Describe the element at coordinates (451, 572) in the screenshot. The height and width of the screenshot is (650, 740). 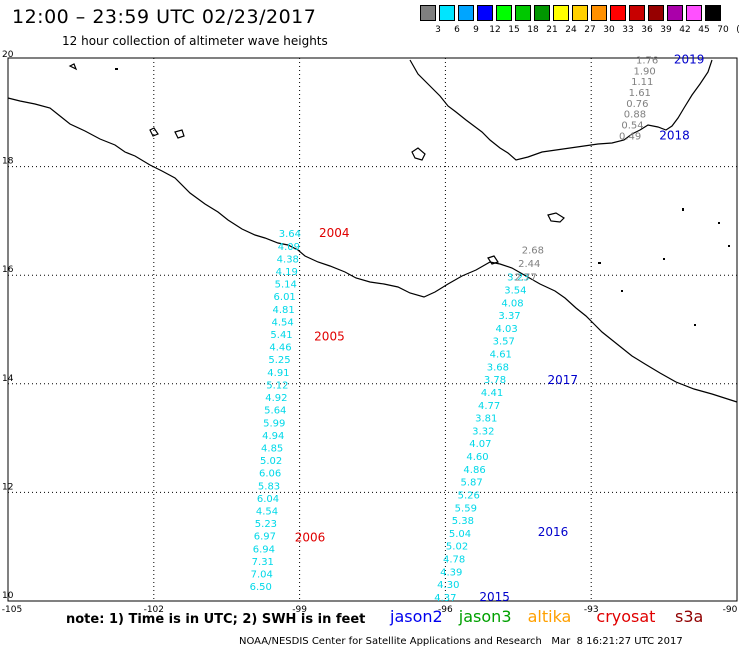
I see `wave-height-value: 4.39` at that location.